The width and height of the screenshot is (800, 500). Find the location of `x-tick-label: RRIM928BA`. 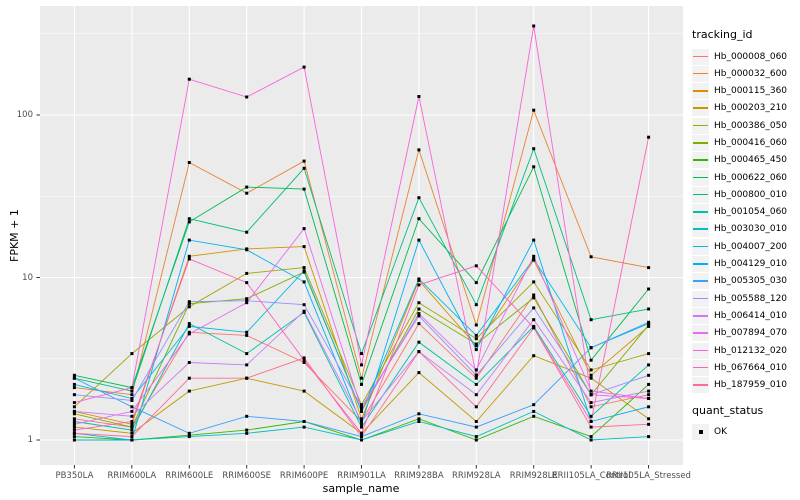

x-tick-label: RRIM928BA is located at coordinates (419, 476).